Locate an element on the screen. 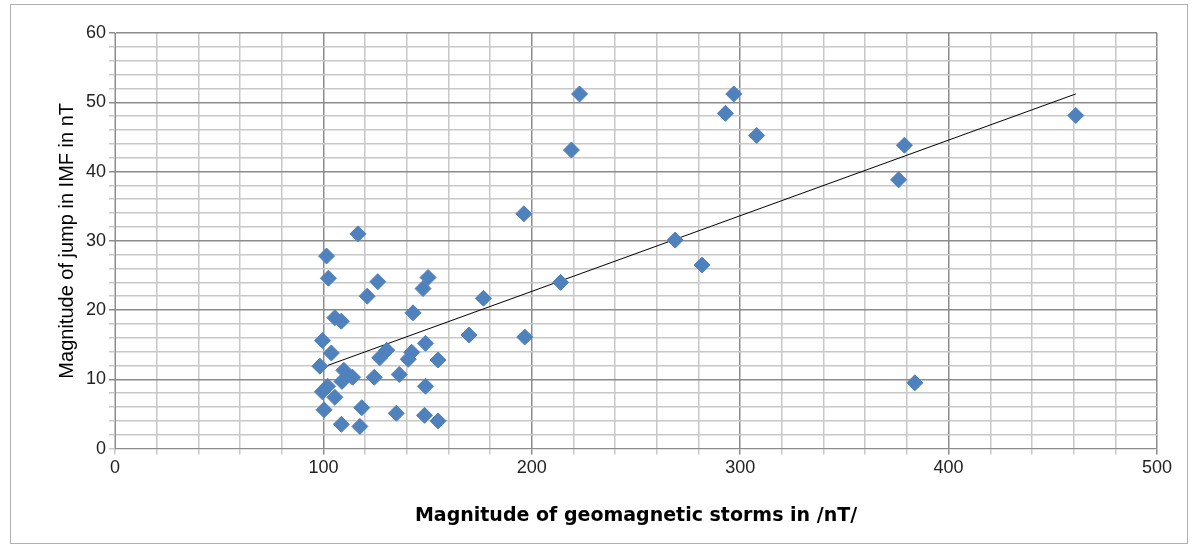 This screenshot has width=1193, height=548. x-tick-label: 500 is located at coordinates (1157, 467).